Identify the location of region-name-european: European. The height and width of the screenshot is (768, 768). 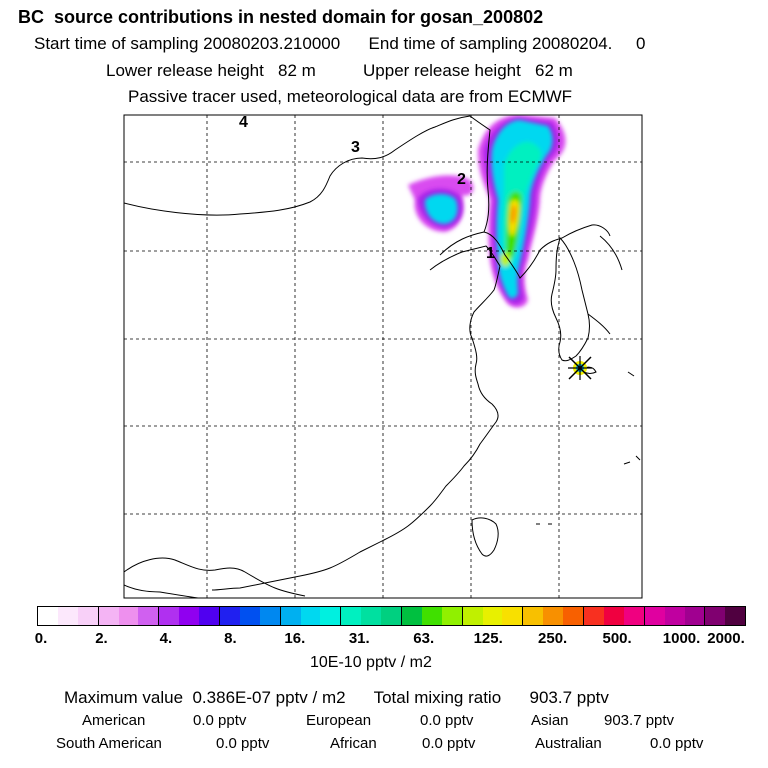
(339, 720).